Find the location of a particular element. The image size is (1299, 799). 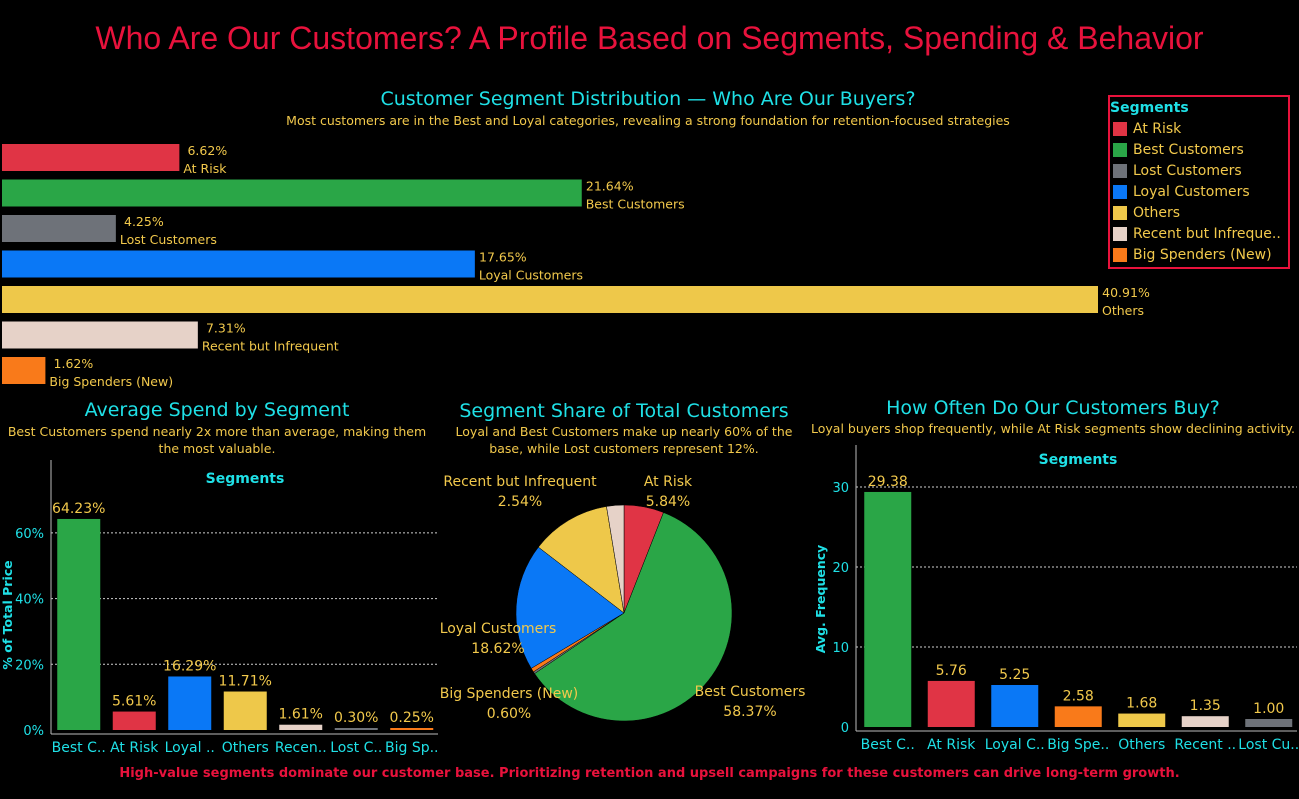

bar-value-label: 1.35 is located at coordinates (1205, 706).